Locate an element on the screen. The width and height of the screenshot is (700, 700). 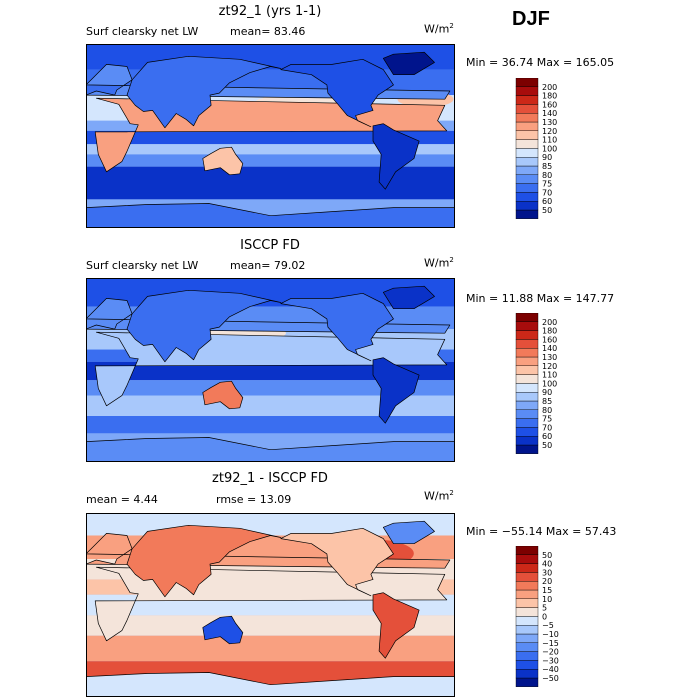
panel1-minmax: Min = 36.74 Max = 165.05 is located at coordinates (540, 62).